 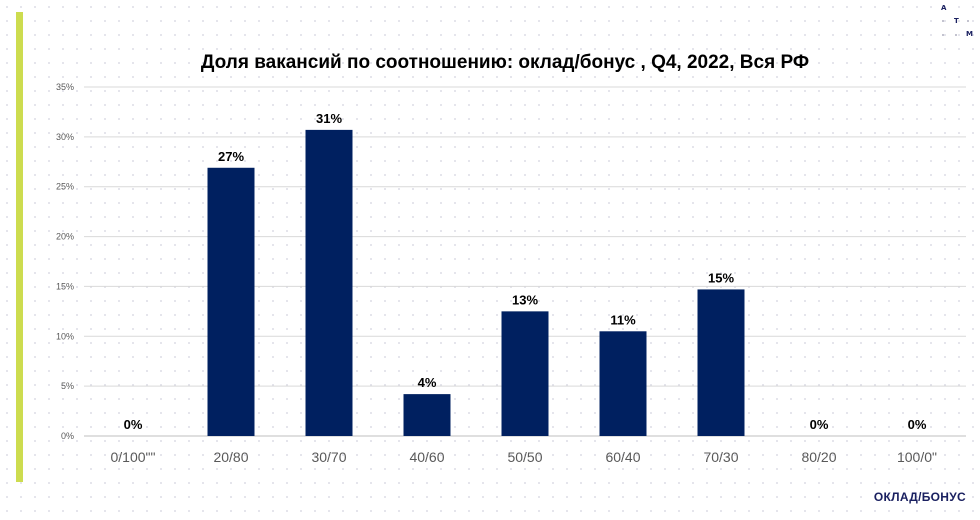 What do you see at coordinates (65, 237) in the screenshot?
I see `y-tick-label: 20%` at bounding box center [65, 237].